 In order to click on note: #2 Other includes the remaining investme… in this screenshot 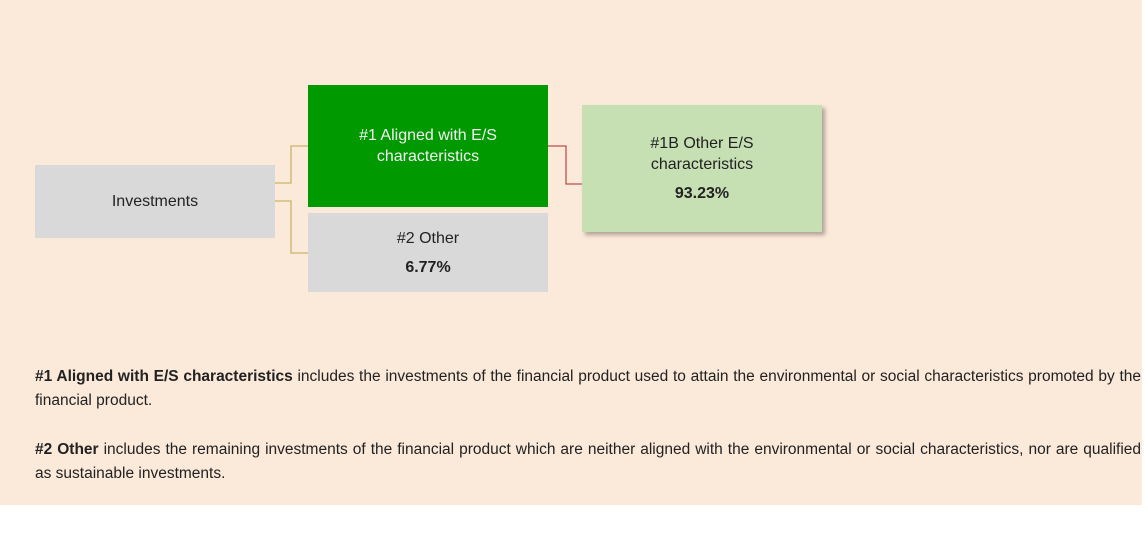, I will do `click(588, 462)`.